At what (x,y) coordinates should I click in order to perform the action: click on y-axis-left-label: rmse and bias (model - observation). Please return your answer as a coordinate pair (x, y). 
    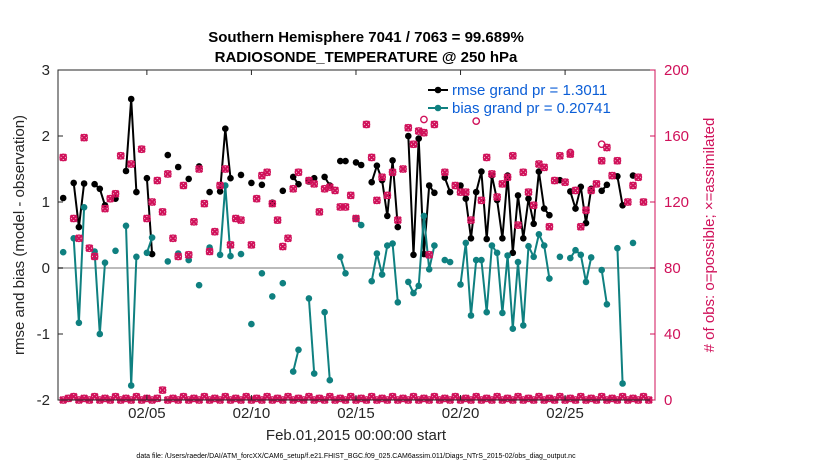
    Looking at the image, I should click on (19, 235).